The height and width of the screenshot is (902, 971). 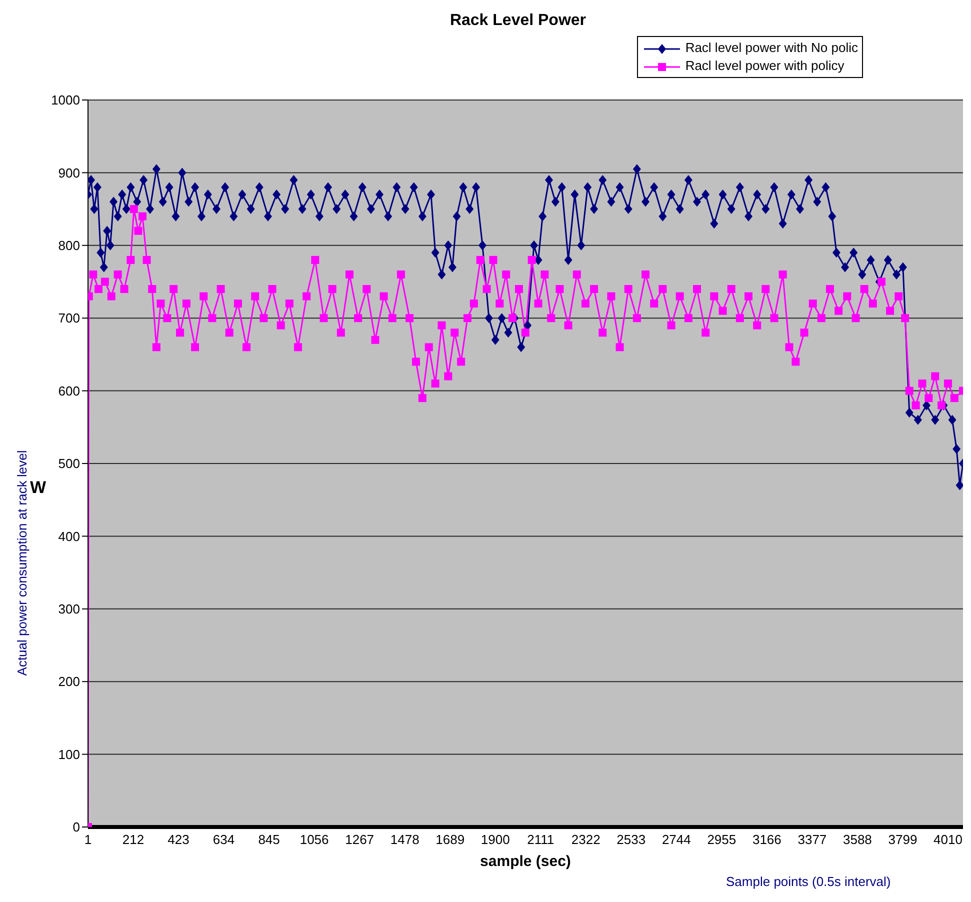 I want to click on y-tick-label: 400, so click(x=69, y=536).